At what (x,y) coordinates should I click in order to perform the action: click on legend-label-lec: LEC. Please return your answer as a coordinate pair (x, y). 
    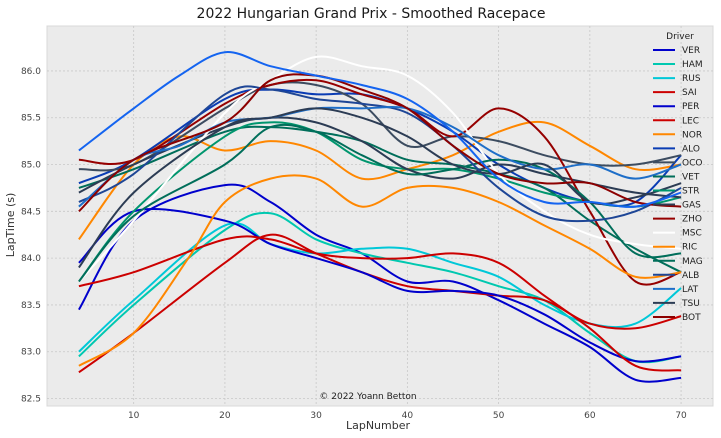
    Looking at the image, I should click on (690, 121).